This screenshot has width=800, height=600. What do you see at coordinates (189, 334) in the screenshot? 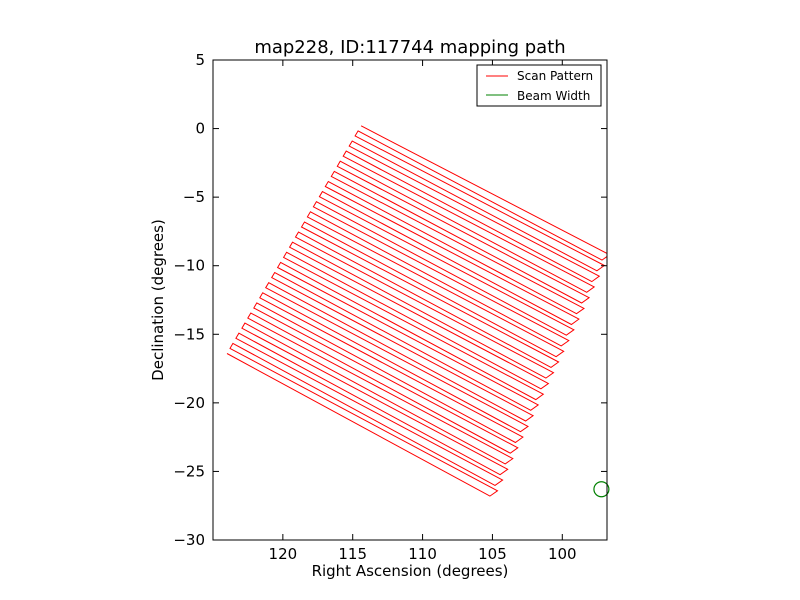
I see `y-tick-label: −15` at bounding box center [189, 334].